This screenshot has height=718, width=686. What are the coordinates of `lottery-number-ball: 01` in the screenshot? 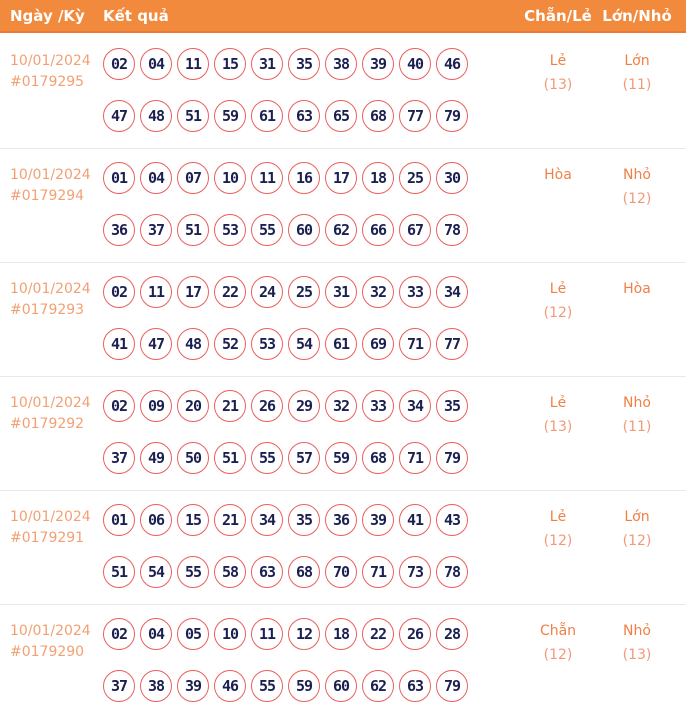 It's located at (119, 520).